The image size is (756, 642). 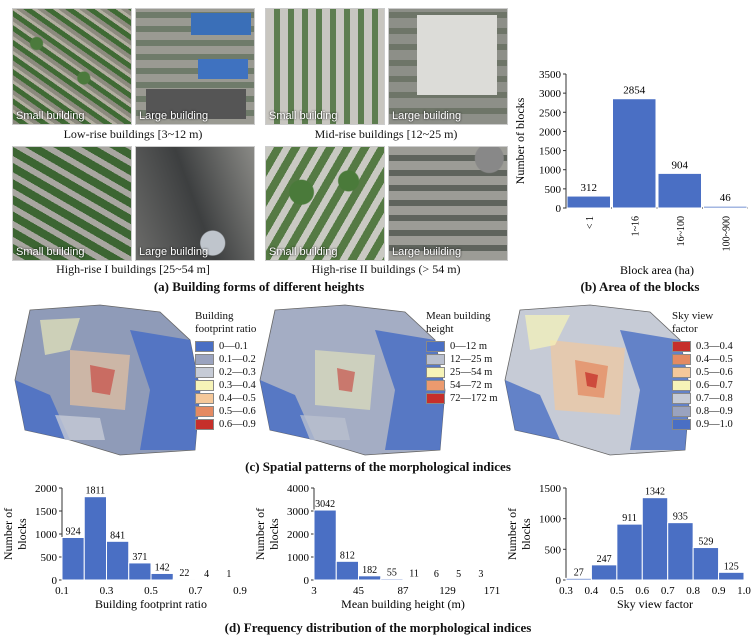 What do you see at coordinates (386, 269) in the screenshot?
I see `caption-high-rise-2: High-rise II buildings (> 54 m)` at bounding box center [386, 269].